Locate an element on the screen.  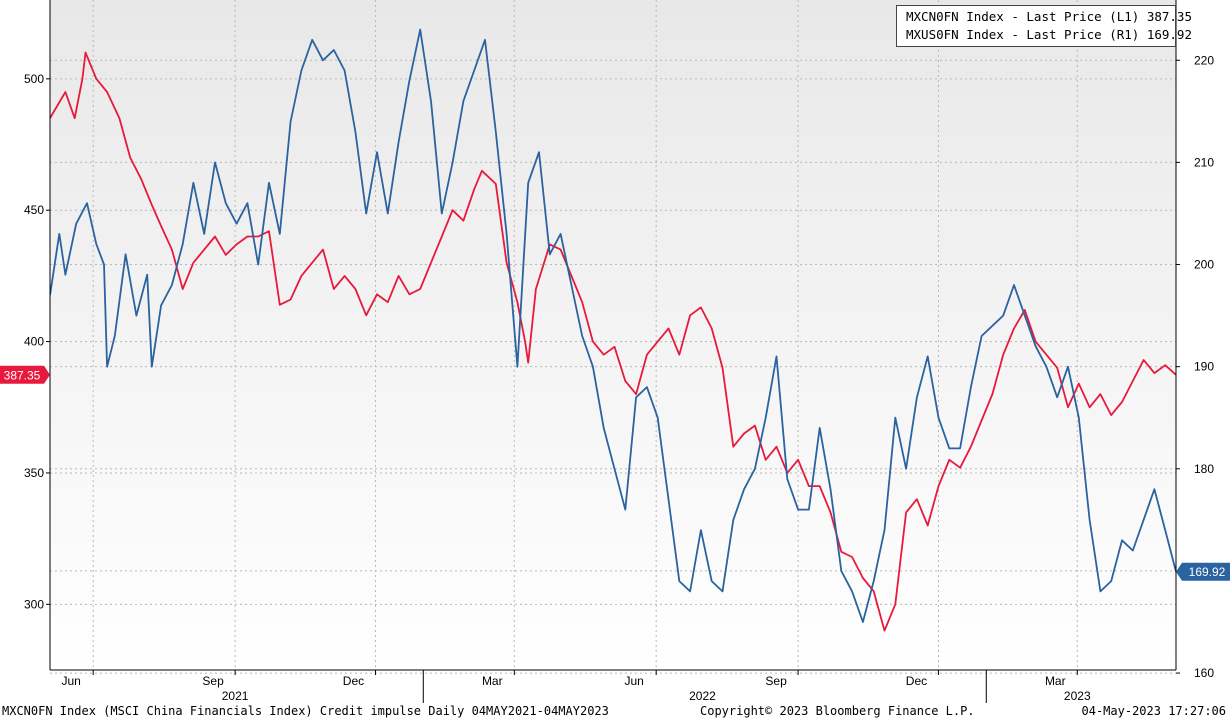
x-tick-label-dec-2: Dec is located at coordinates (353, 681).